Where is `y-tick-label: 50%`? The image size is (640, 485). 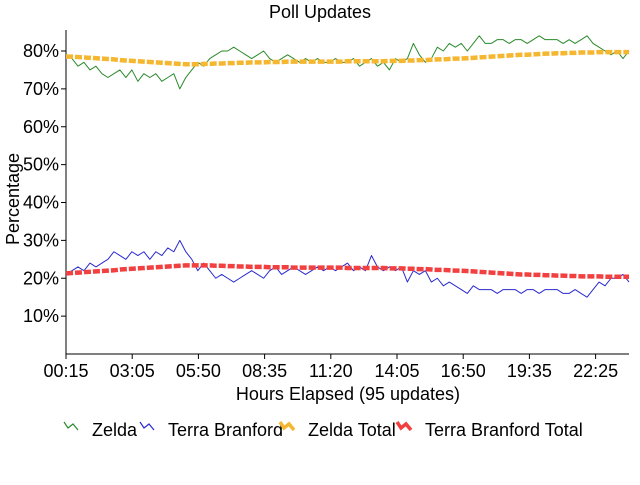 y-tick-label: 50% is located at coordinates (41, 165).